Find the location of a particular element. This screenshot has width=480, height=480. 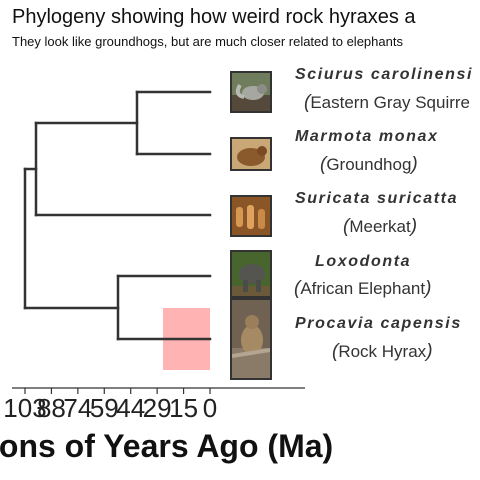

x-tick-label: 15 is located at coordinates (183, 408).